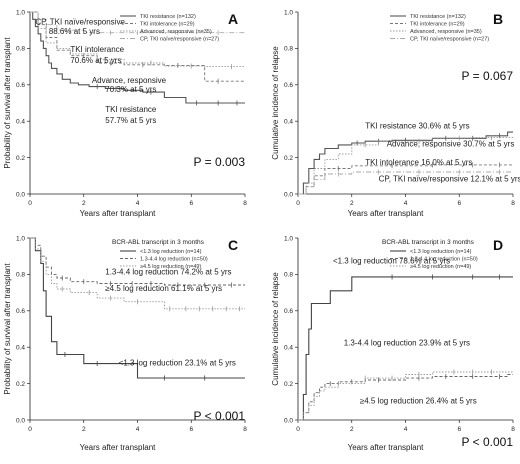  I want to click on annotation-label: TKI resistance 30.6% at 5 yrs, so click(417, 125).